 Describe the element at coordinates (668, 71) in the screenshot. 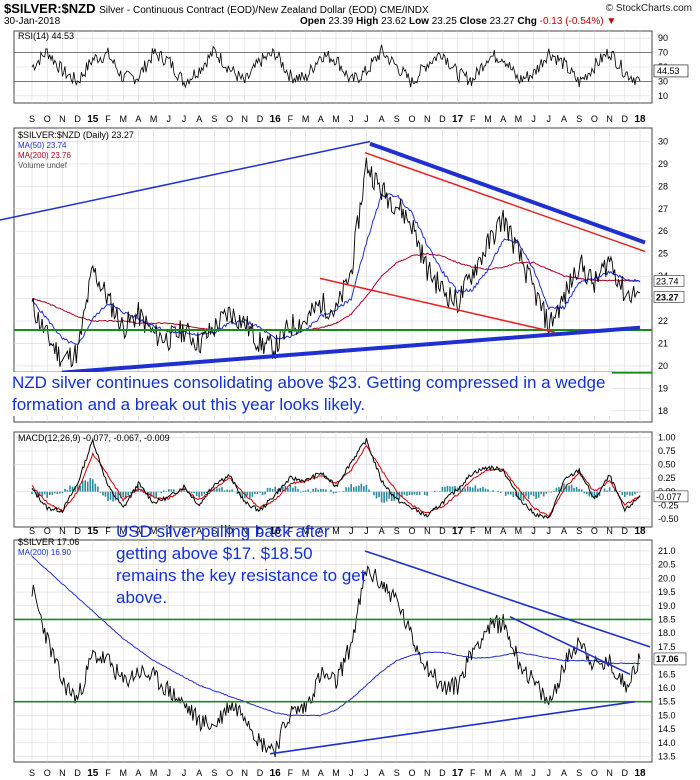

I see `rsi-last-value: 44.53` at that location.